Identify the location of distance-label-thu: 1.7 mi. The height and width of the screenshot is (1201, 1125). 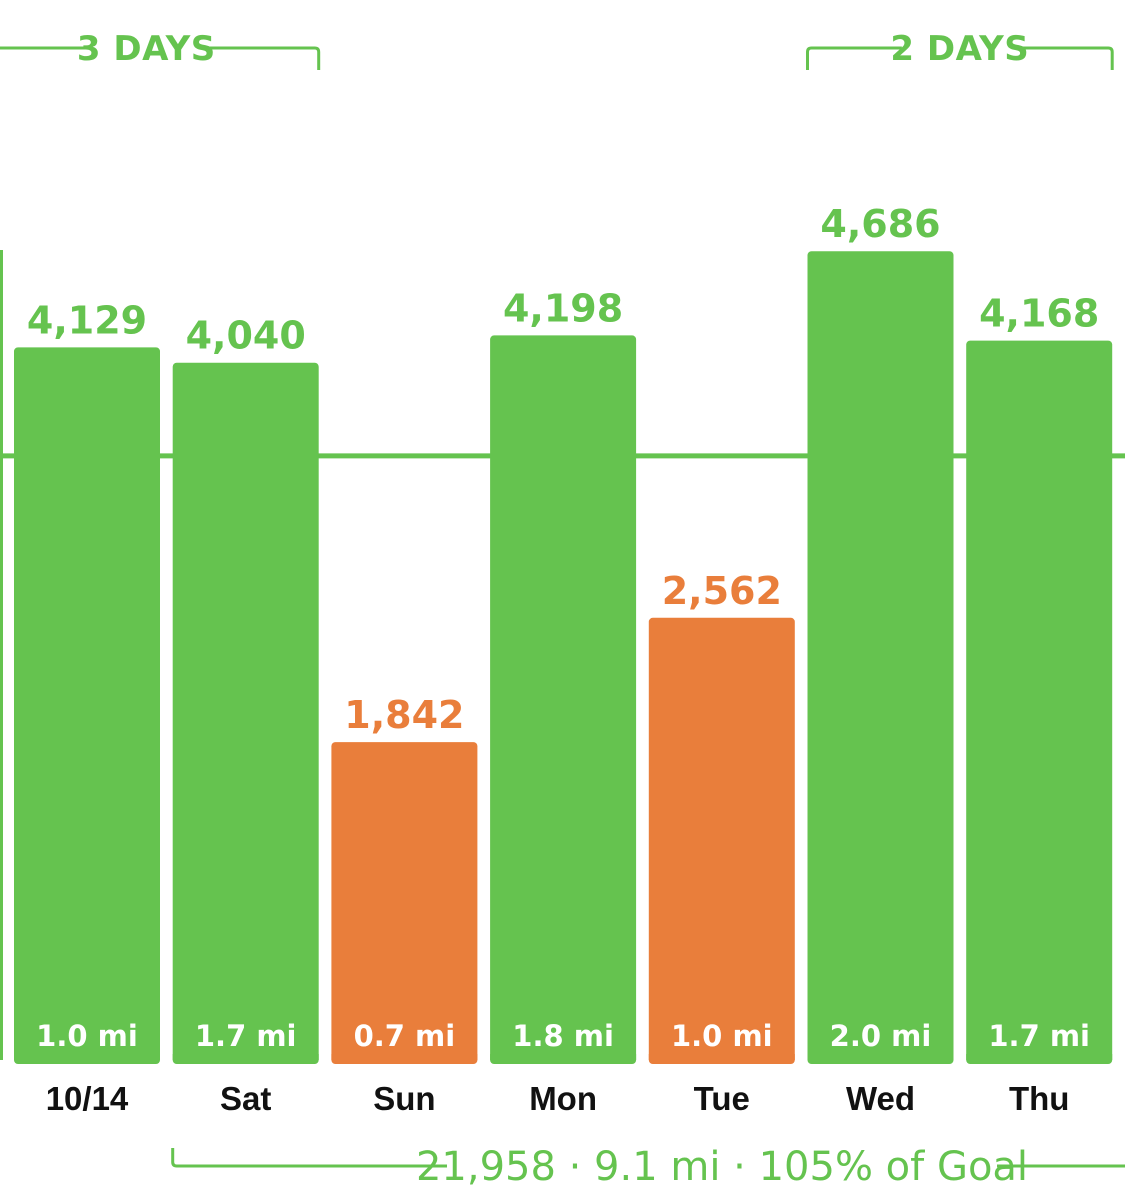
(1039, 1036).